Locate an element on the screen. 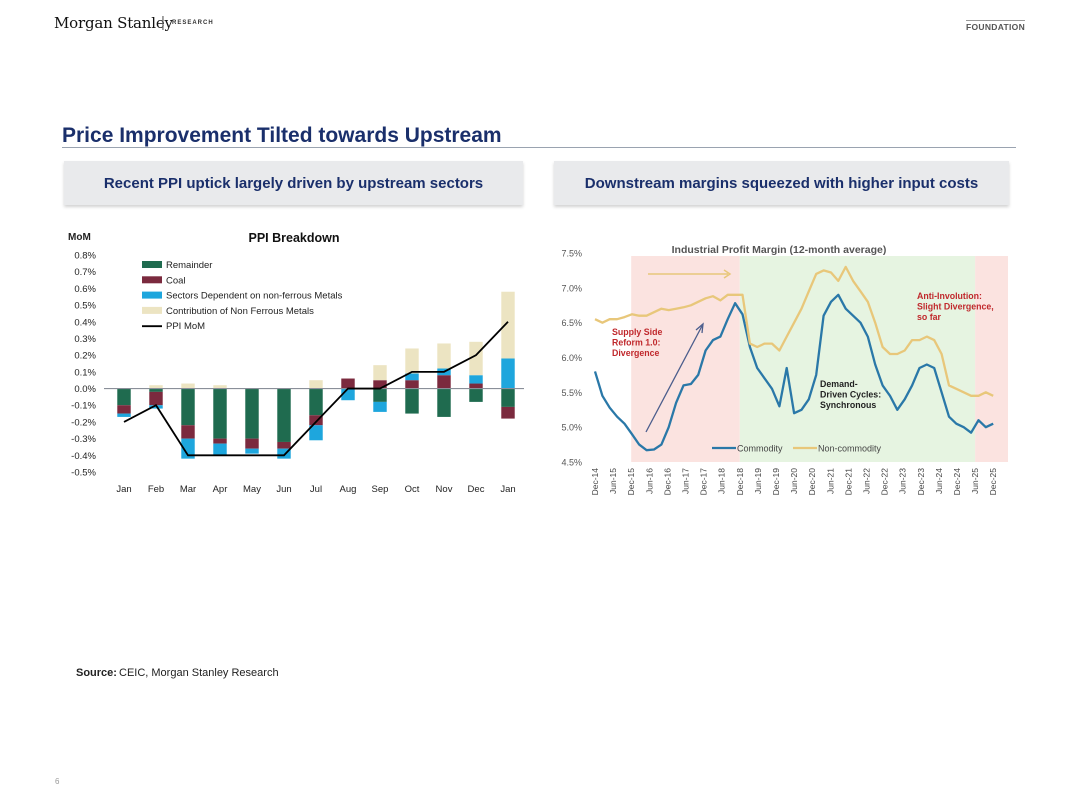 The image size is (1080, 807). x-tick-label: Nov is located at coordinates (444, 489).